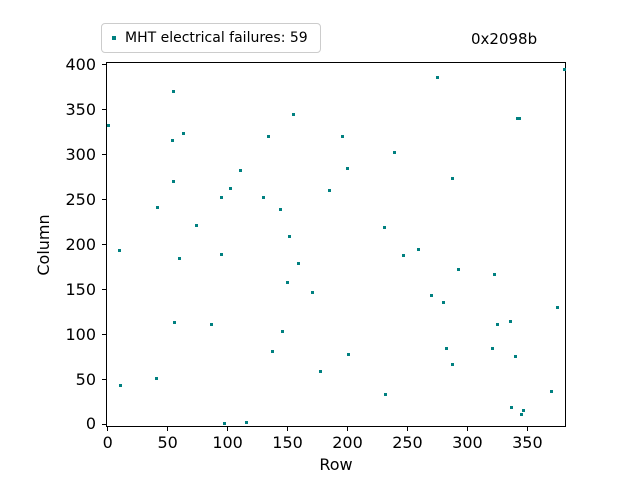 This screenshot has width=640, height=480. Describe the element at coordinates (80, 289) in the screenshot. I see `y-tick-label: 150` at that location.